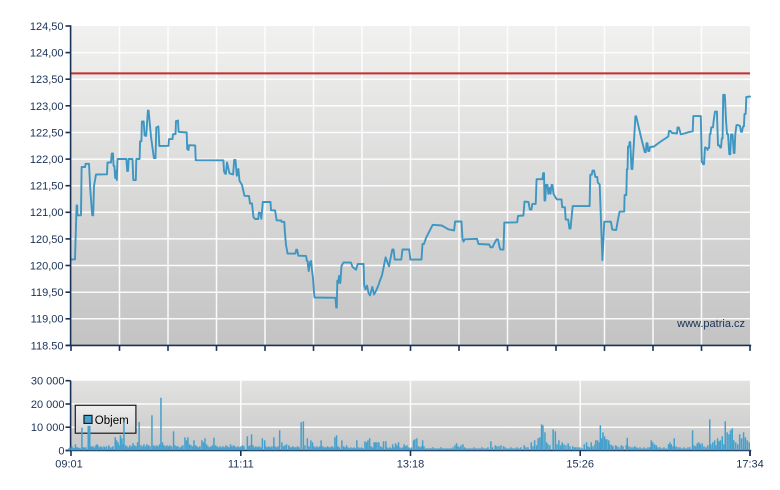 Image resolution: width=780 pixels, height=490 pixels. I want to click on svg-text: 30 000, so click(48, 382).